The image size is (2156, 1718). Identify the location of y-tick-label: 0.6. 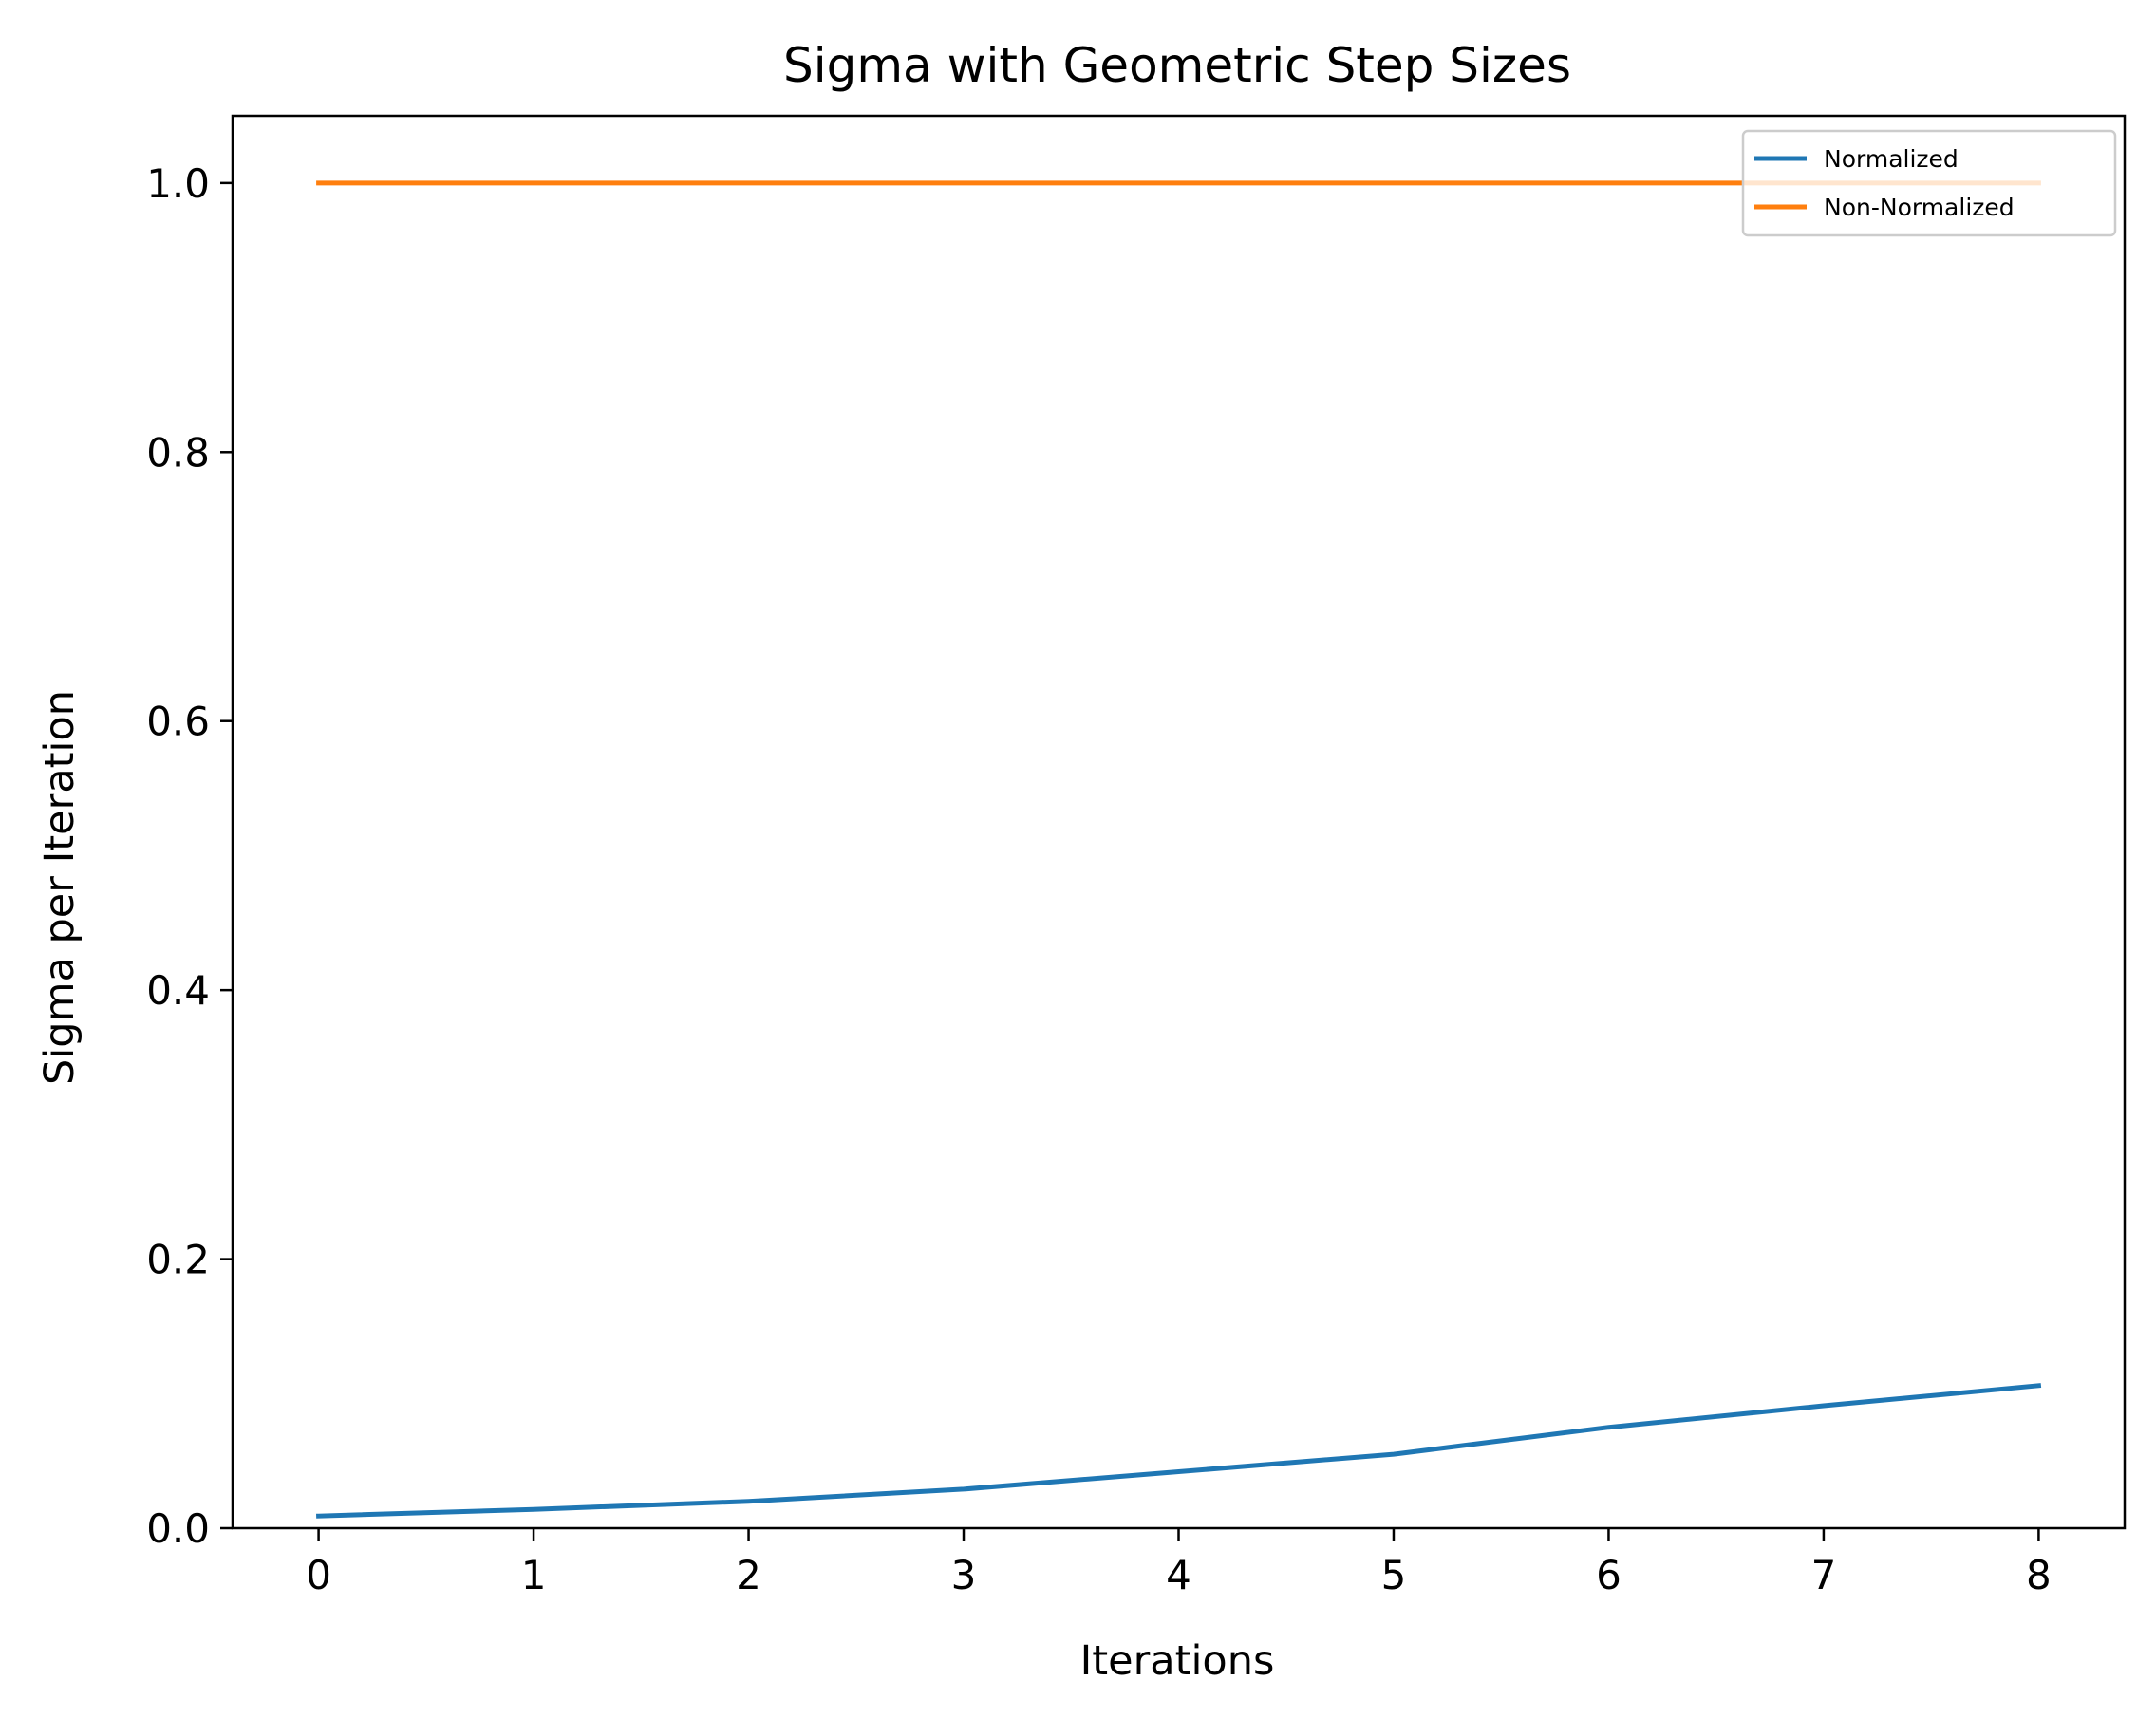
(178, 722).